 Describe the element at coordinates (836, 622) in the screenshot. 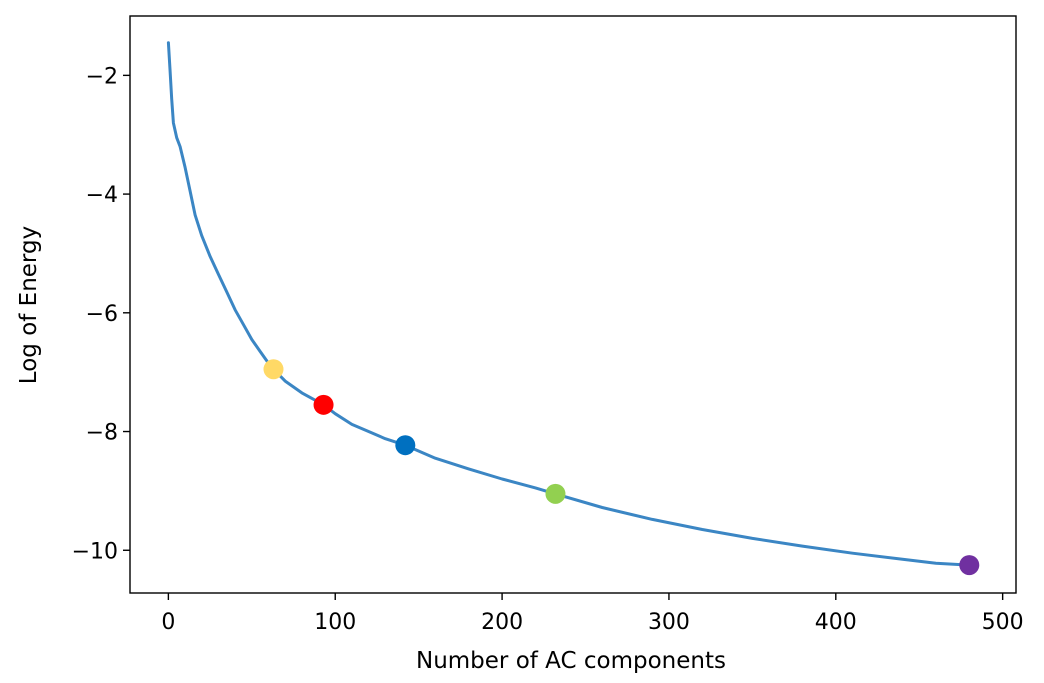

I see `x-tick-label: 400` at that location.